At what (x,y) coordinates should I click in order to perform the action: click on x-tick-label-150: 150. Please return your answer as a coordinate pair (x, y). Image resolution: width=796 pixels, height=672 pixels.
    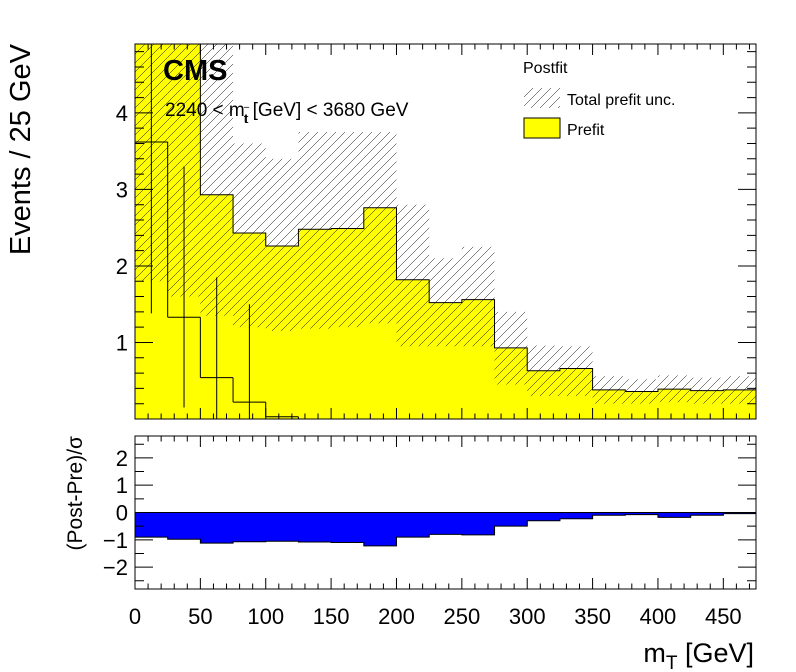
    Looking at the image, I should click on (331, 616).